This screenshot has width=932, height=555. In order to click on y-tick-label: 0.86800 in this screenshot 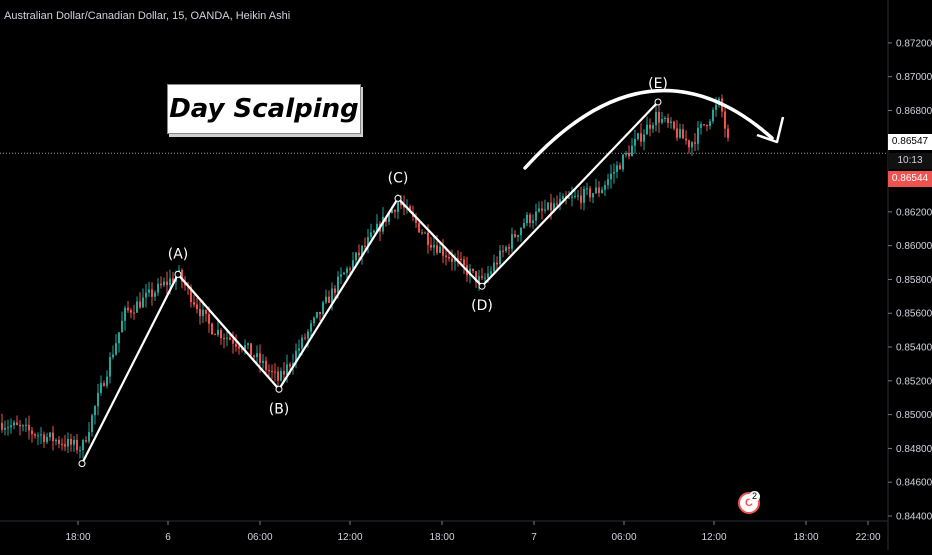, I will do `click(914, 111)`.